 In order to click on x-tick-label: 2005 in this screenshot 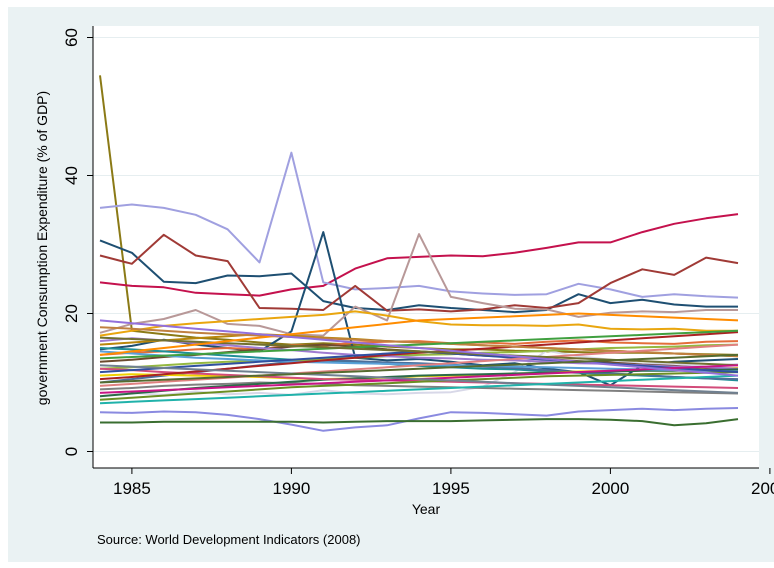, I will do `click(762, 488)`.